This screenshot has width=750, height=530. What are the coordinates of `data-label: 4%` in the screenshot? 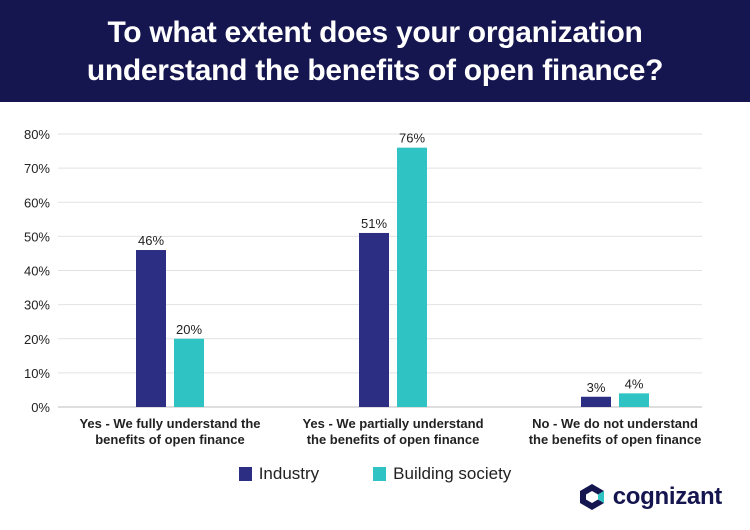 It's located at (634, 383).